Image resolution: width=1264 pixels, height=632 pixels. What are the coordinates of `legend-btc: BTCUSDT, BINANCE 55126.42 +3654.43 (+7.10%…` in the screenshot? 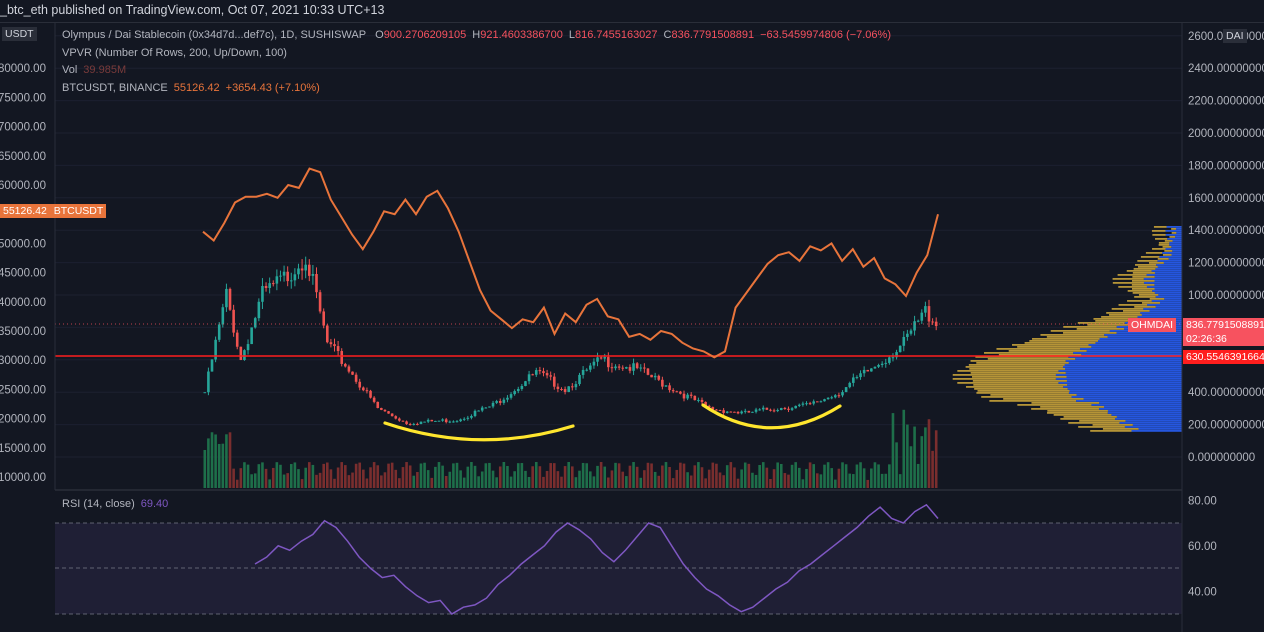 It's located at (191, 88).